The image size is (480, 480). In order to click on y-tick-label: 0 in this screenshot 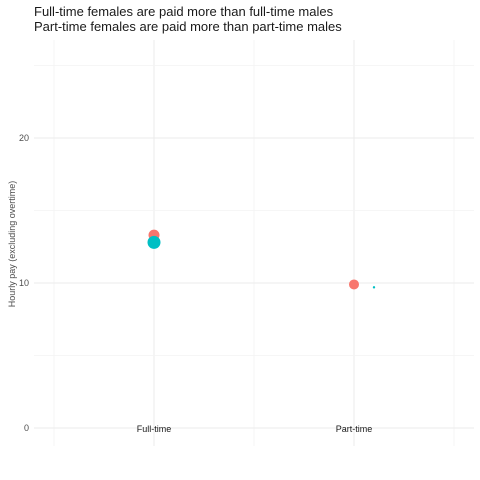, I will do `click(26, 428)`.